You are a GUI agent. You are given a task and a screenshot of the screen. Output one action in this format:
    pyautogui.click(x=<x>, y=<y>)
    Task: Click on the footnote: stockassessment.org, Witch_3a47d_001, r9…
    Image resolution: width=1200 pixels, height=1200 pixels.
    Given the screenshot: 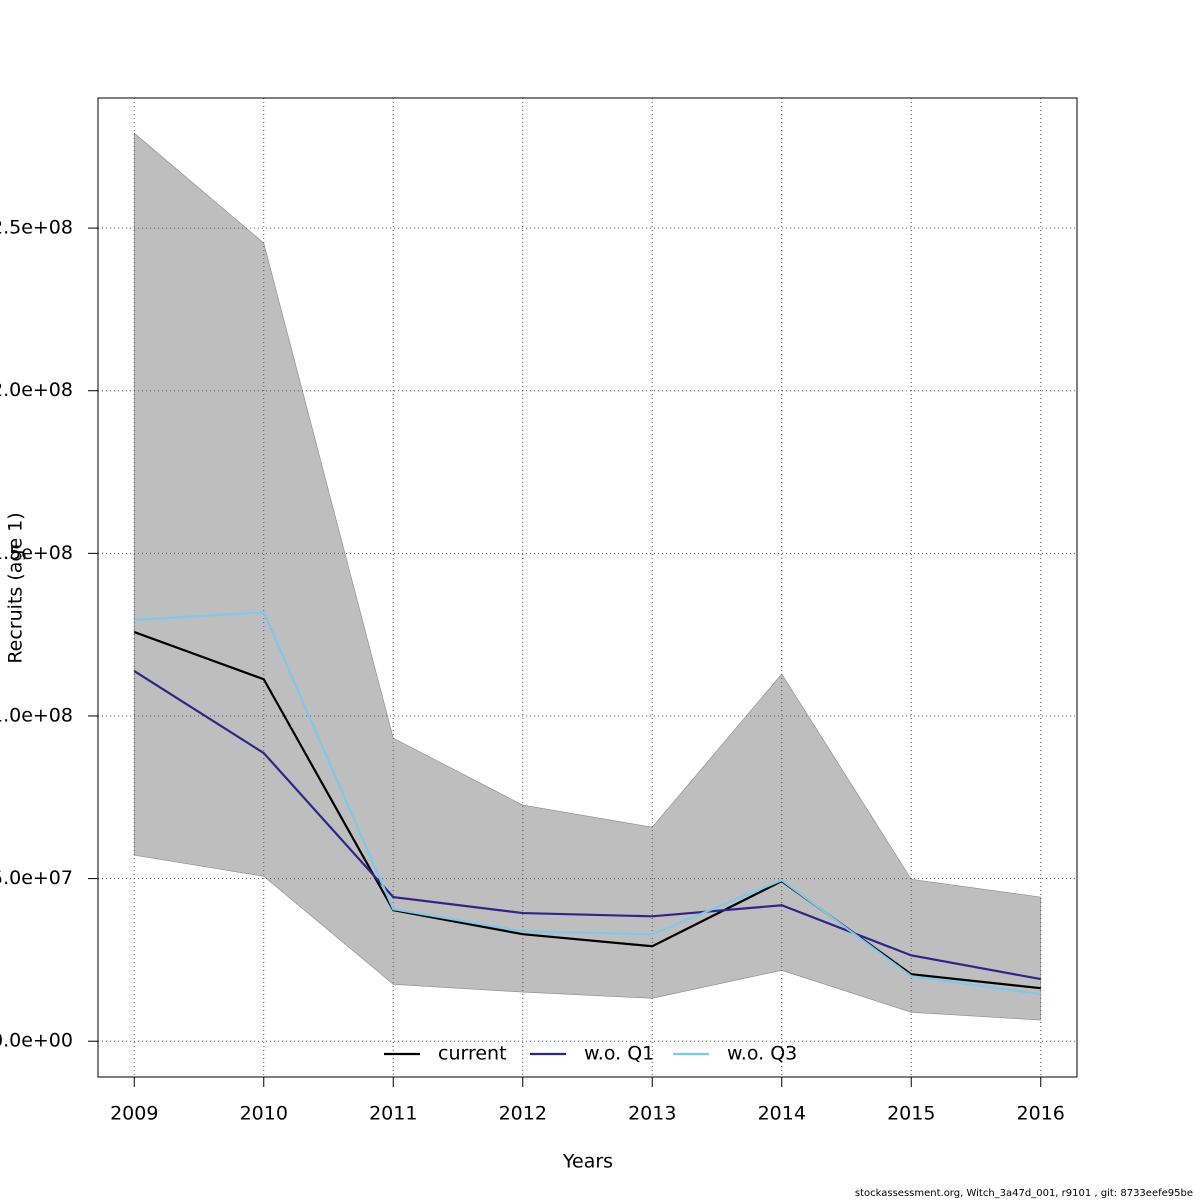 What is the action you would take?
    pyautogui.click(x=1024, y=1193)
    